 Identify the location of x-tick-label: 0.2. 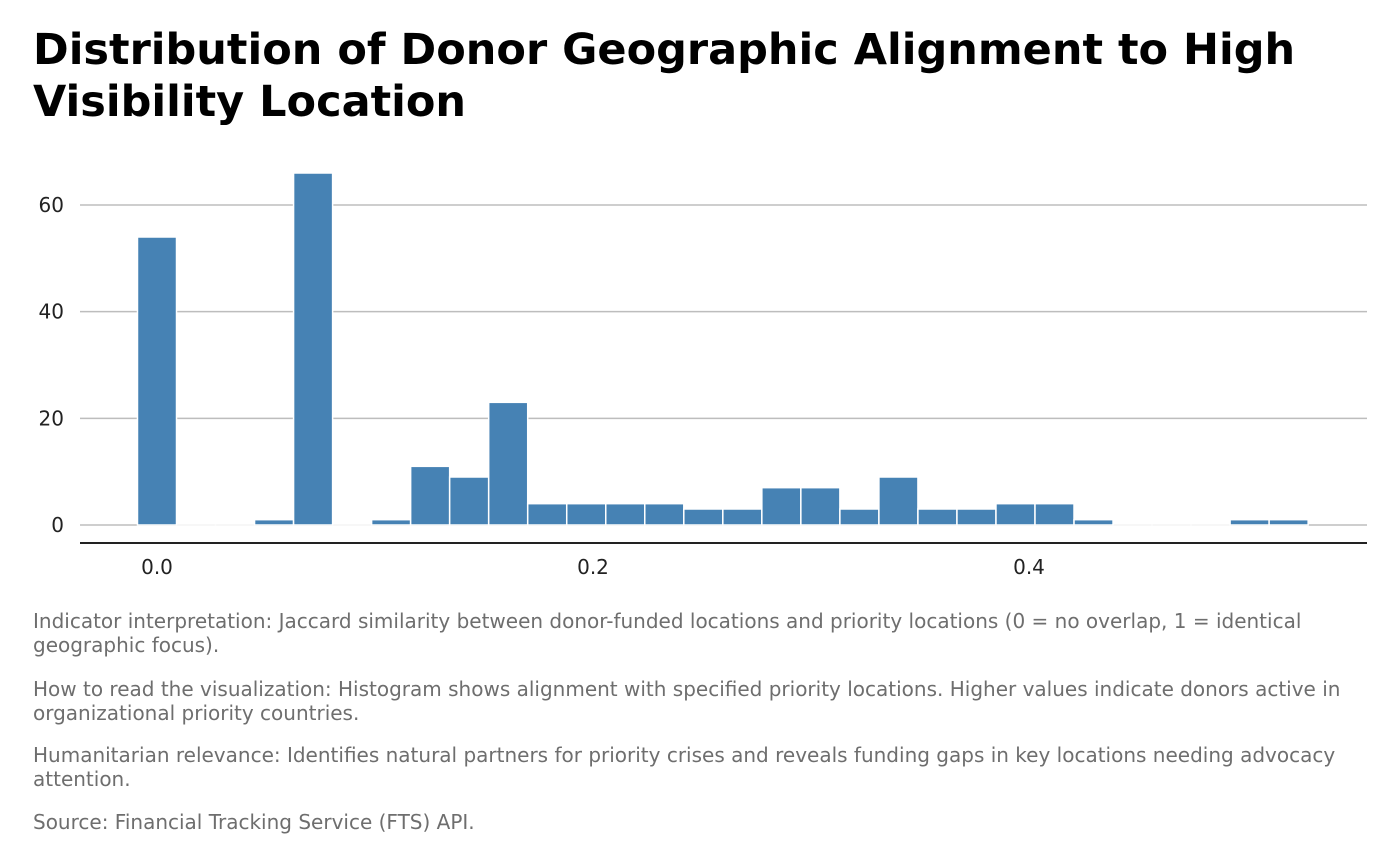
(593, 567).